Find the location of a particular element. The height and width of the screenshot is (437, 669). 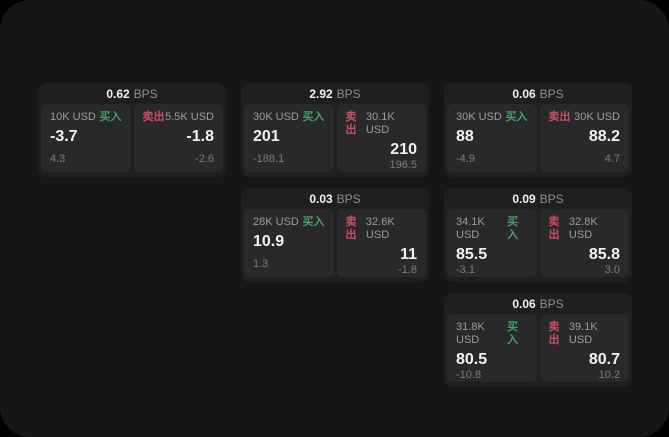

buy-panel: 30K USD 买入 88 -4.9 is located at coordinates (492, 138).